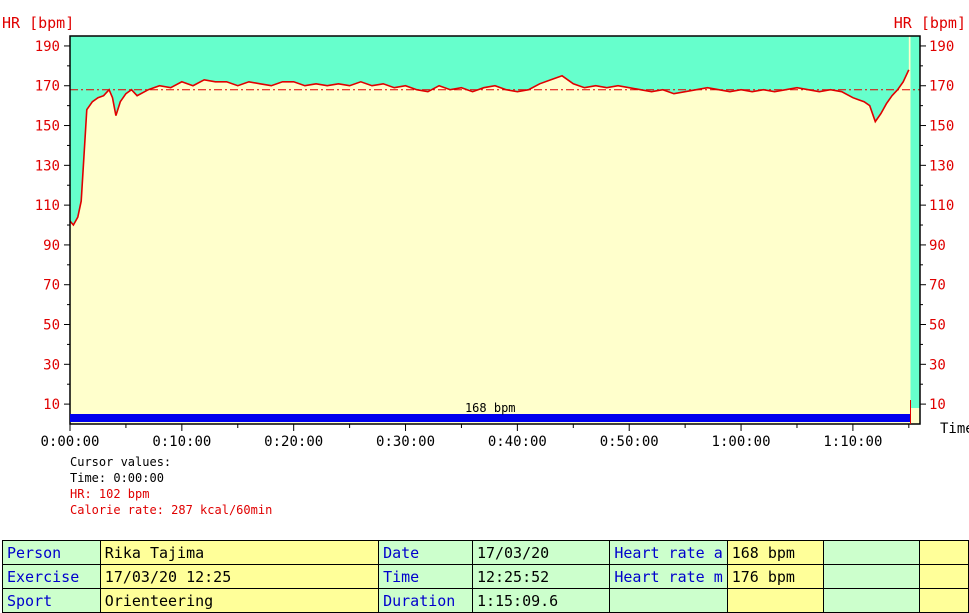  What do you see at coordinates (47, 87) in the screenshot?
I see `y-tick-label-left: 170` at bounding box center [47, 87].